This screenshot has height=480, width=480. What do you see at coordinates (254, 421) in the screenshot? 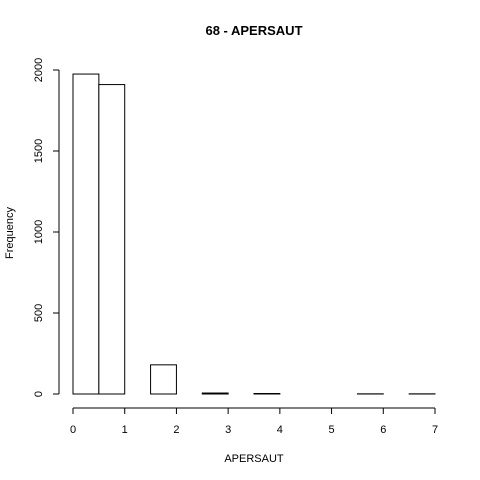
I see `x-axis: 0 1 2 3 4 5 6 7` at bounding box center [254, 421].